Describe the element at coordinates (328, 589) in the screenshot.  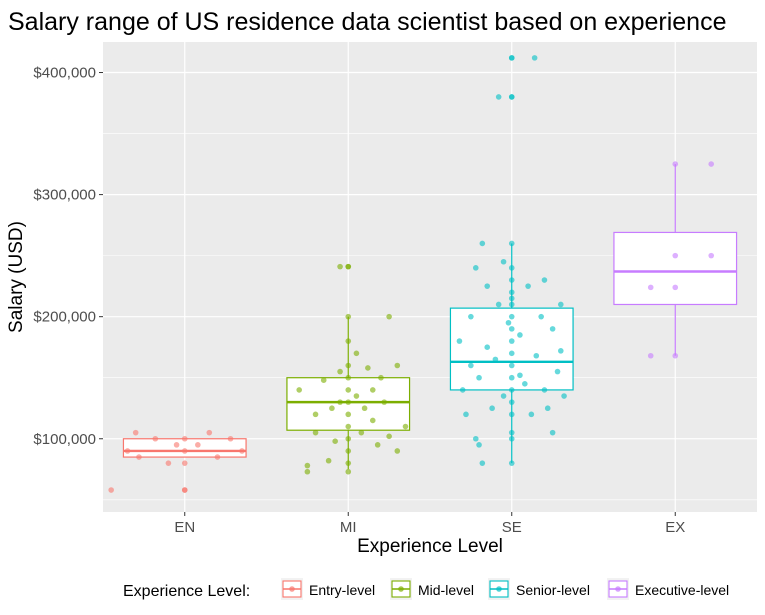
I see `legend-item-entry-level: Entry-level` at that location.